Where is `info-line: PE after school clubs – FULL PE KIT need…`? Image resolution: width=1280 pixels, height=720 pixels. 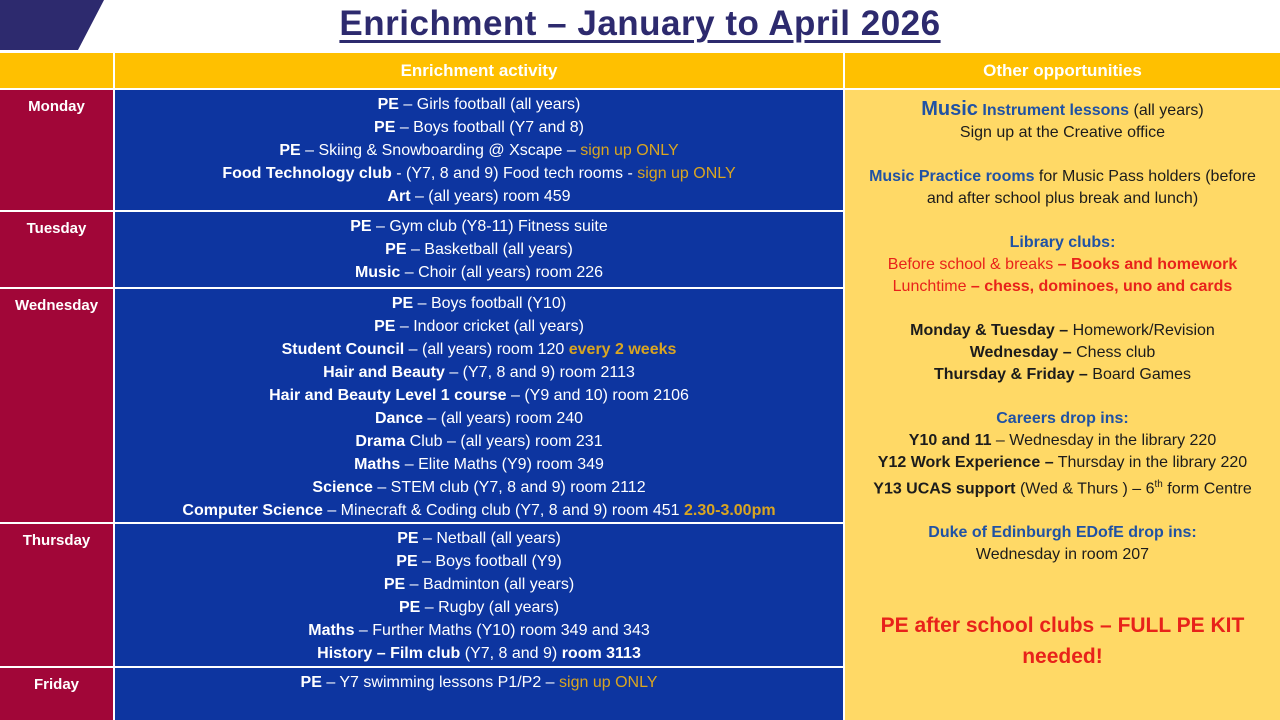
info-line: PE after school clubs – FULL PE KIT need… is located at coordinates (1062, 641).